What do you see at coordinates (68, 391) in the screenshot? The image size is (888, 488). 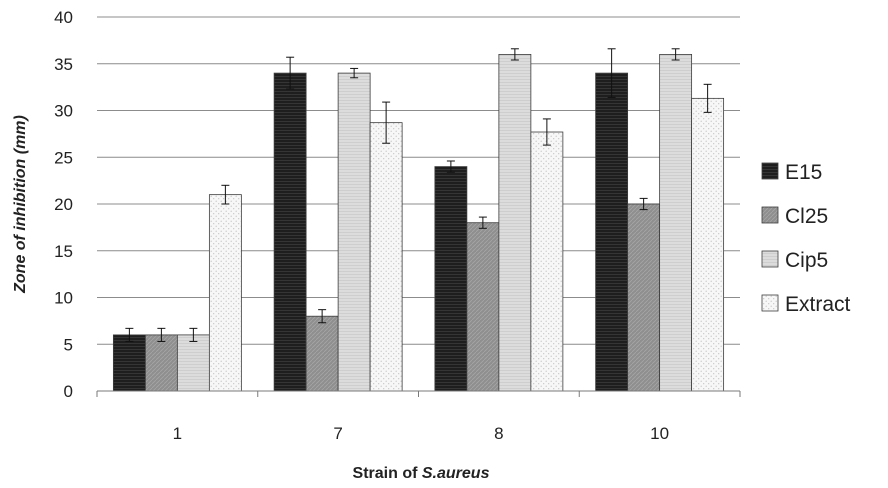 I see `y-tick-label: 0` at bounding box center [68, 391].